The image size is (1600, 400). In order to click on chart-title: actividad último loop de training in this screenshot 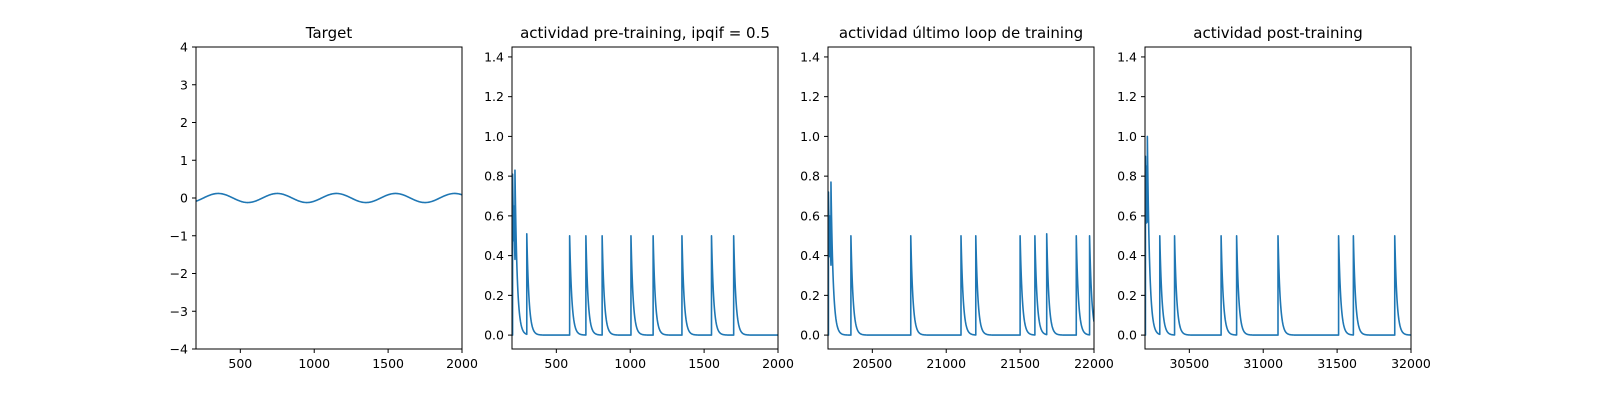, I will do `click(961, 33)`.